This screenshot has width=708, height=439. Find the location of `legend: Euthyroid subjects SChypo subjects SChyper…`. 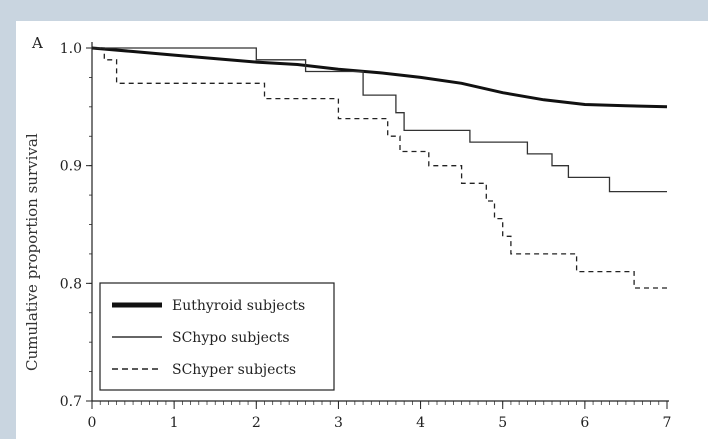

legend: Euthyroid subjects SChypo subjects SChyper… is located at coordinates (217, 336).